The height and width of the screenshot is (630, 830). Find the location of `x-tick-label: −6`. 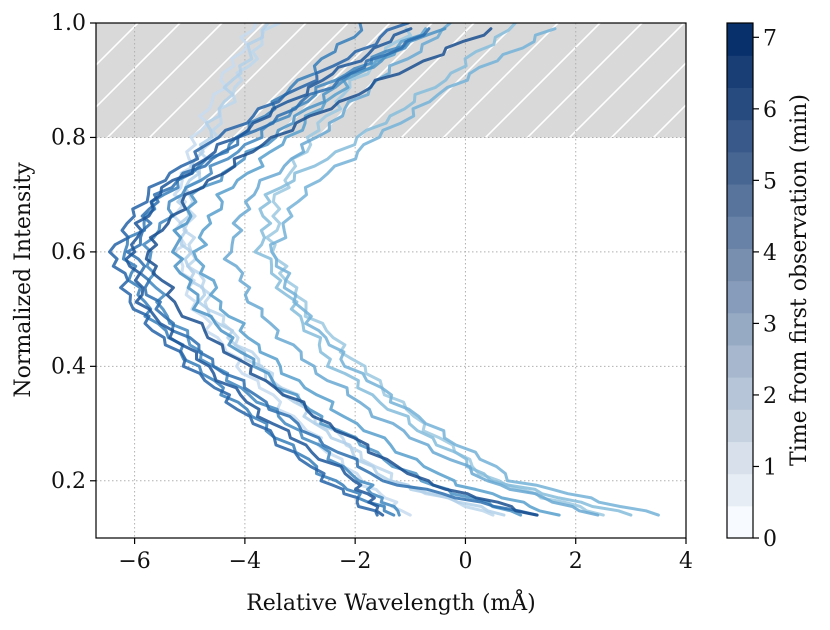

x-tick-label: −6 is located at coordinates (134, 561).